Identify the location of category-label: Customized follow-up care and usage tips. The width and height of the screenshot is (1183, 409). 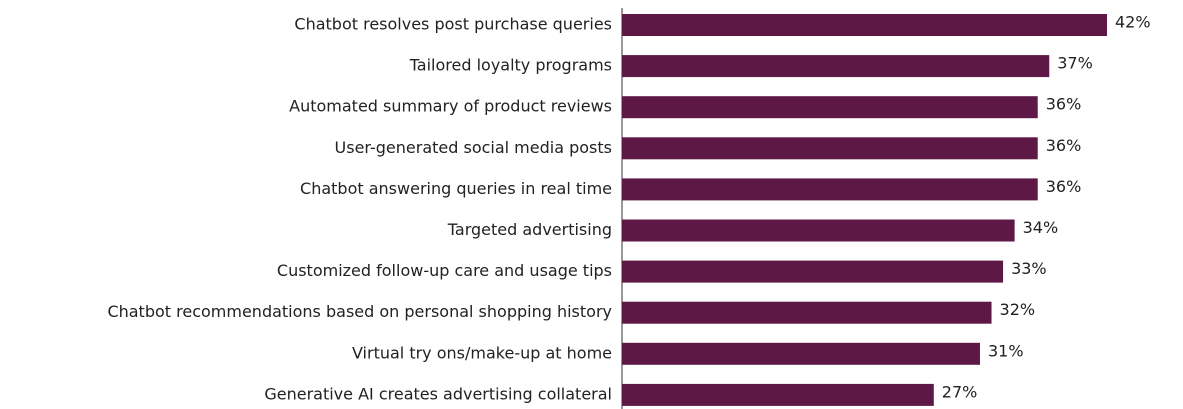
(444, 270).